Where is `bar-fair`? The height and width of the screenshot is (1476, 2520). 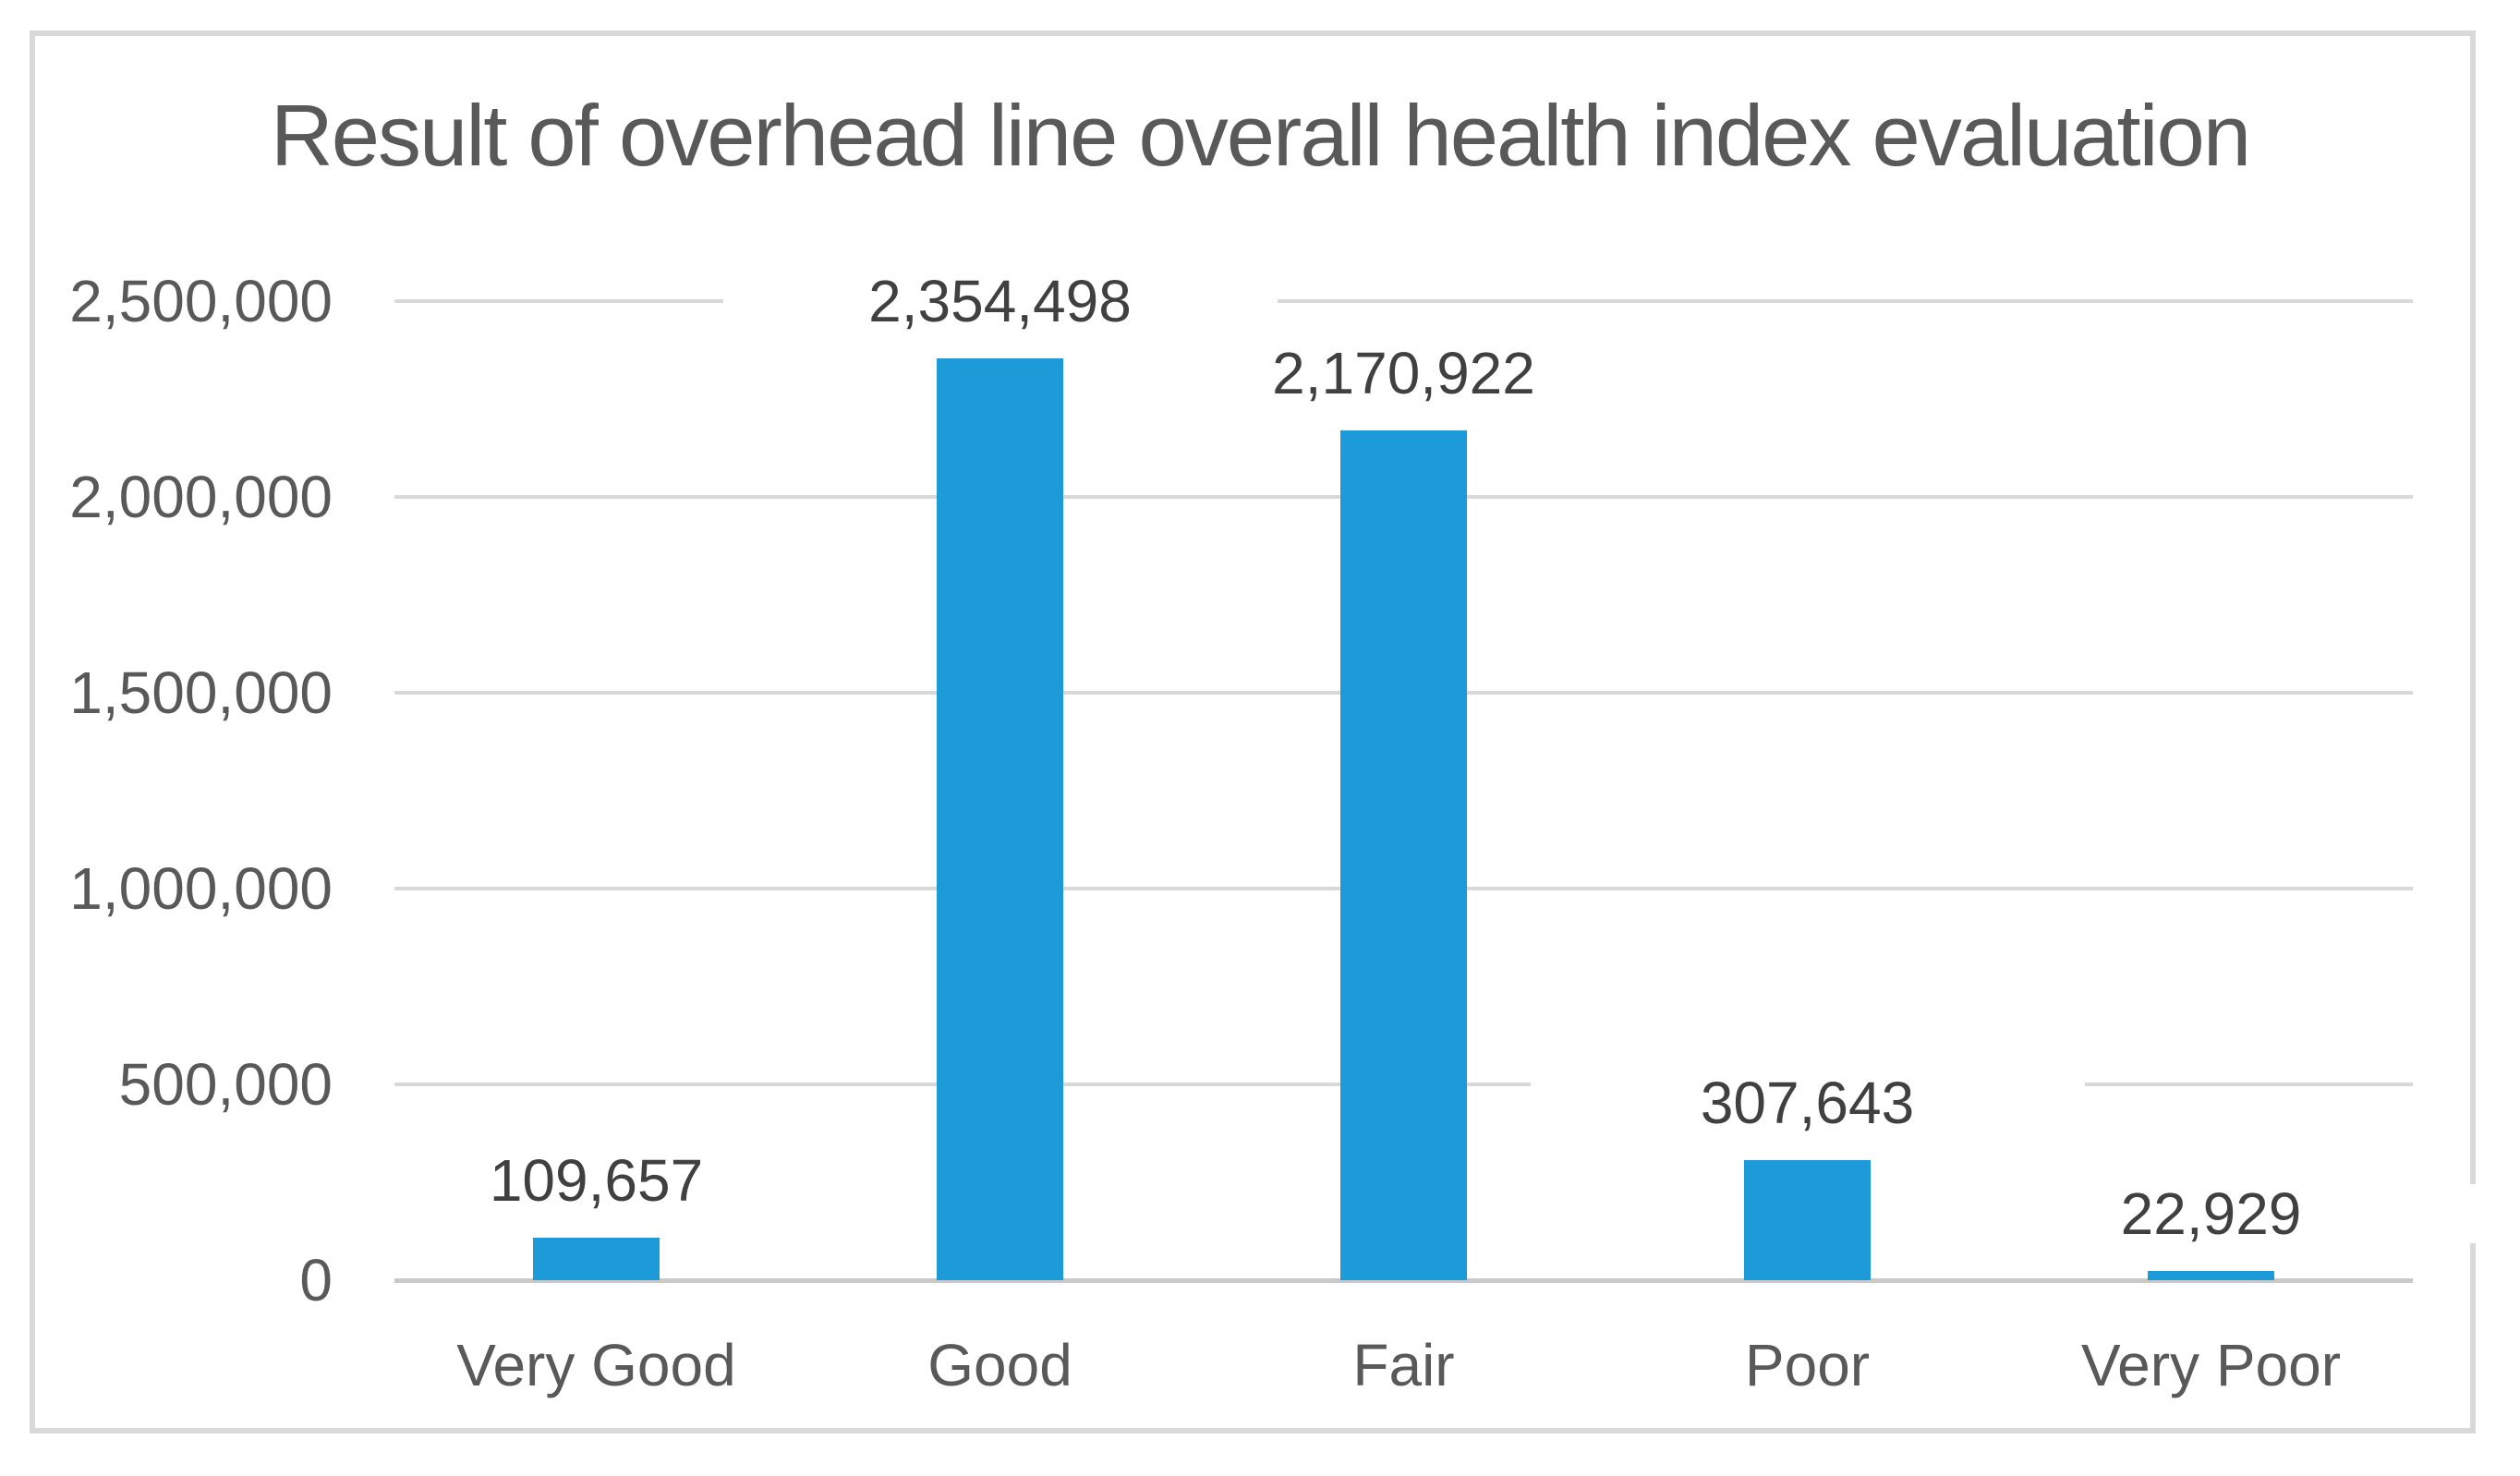 bar-fair is located at coordinates (1403, 855).